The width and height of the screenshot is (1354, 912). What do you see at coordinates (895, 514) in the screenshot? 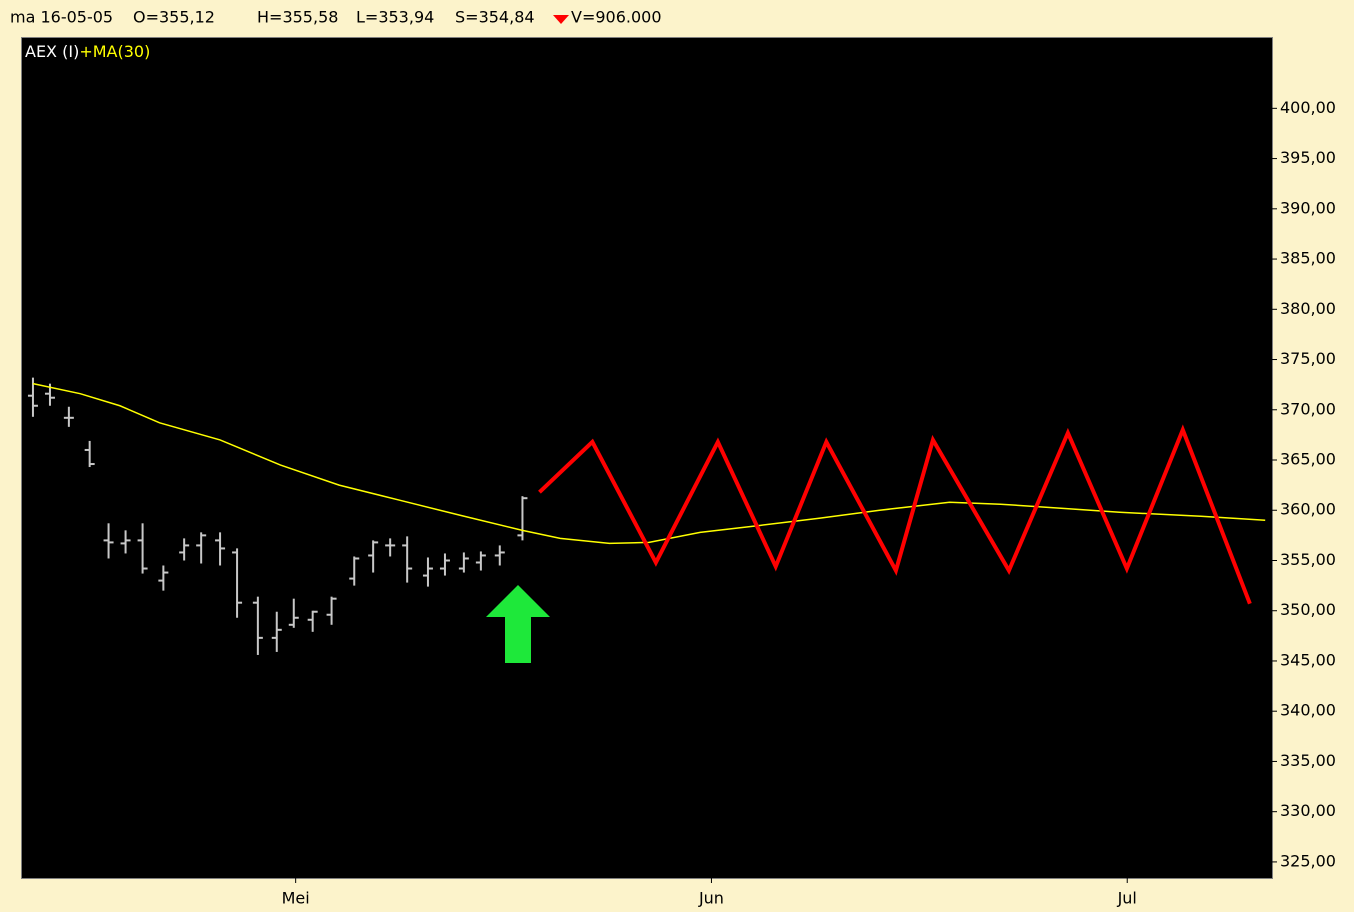
I see `line` at bounding box center [895, 514].